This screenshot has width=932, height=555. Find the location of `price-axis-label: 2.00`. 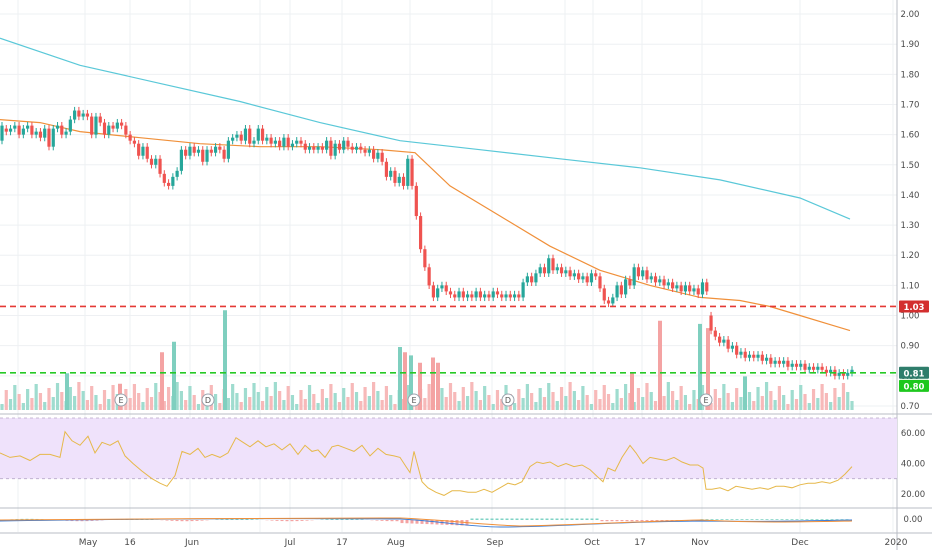

price-axis-label: 2.00 is located at coordinates (910, 15).